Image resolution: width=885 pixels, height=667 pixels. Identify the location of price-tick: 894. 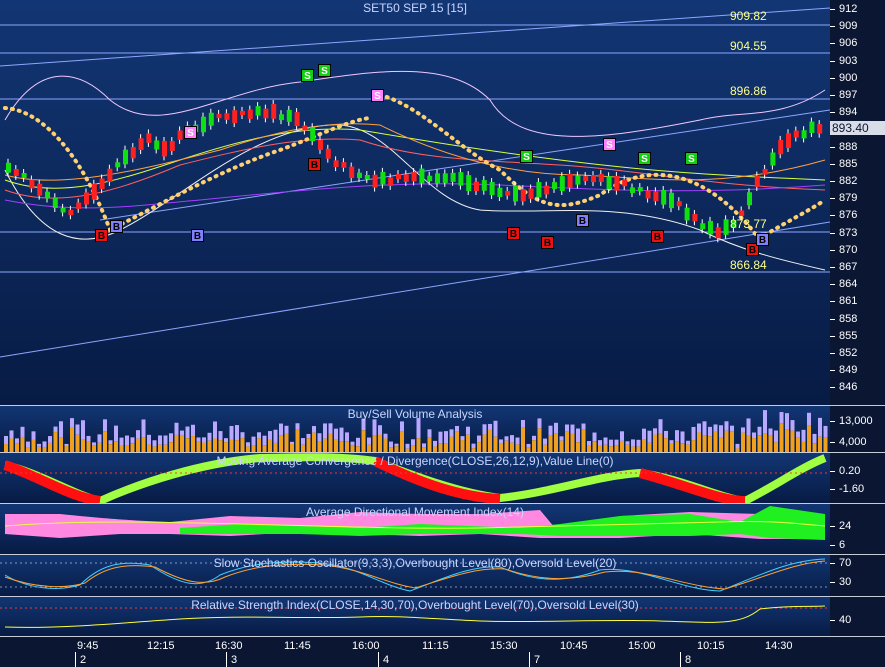
(843, 112).